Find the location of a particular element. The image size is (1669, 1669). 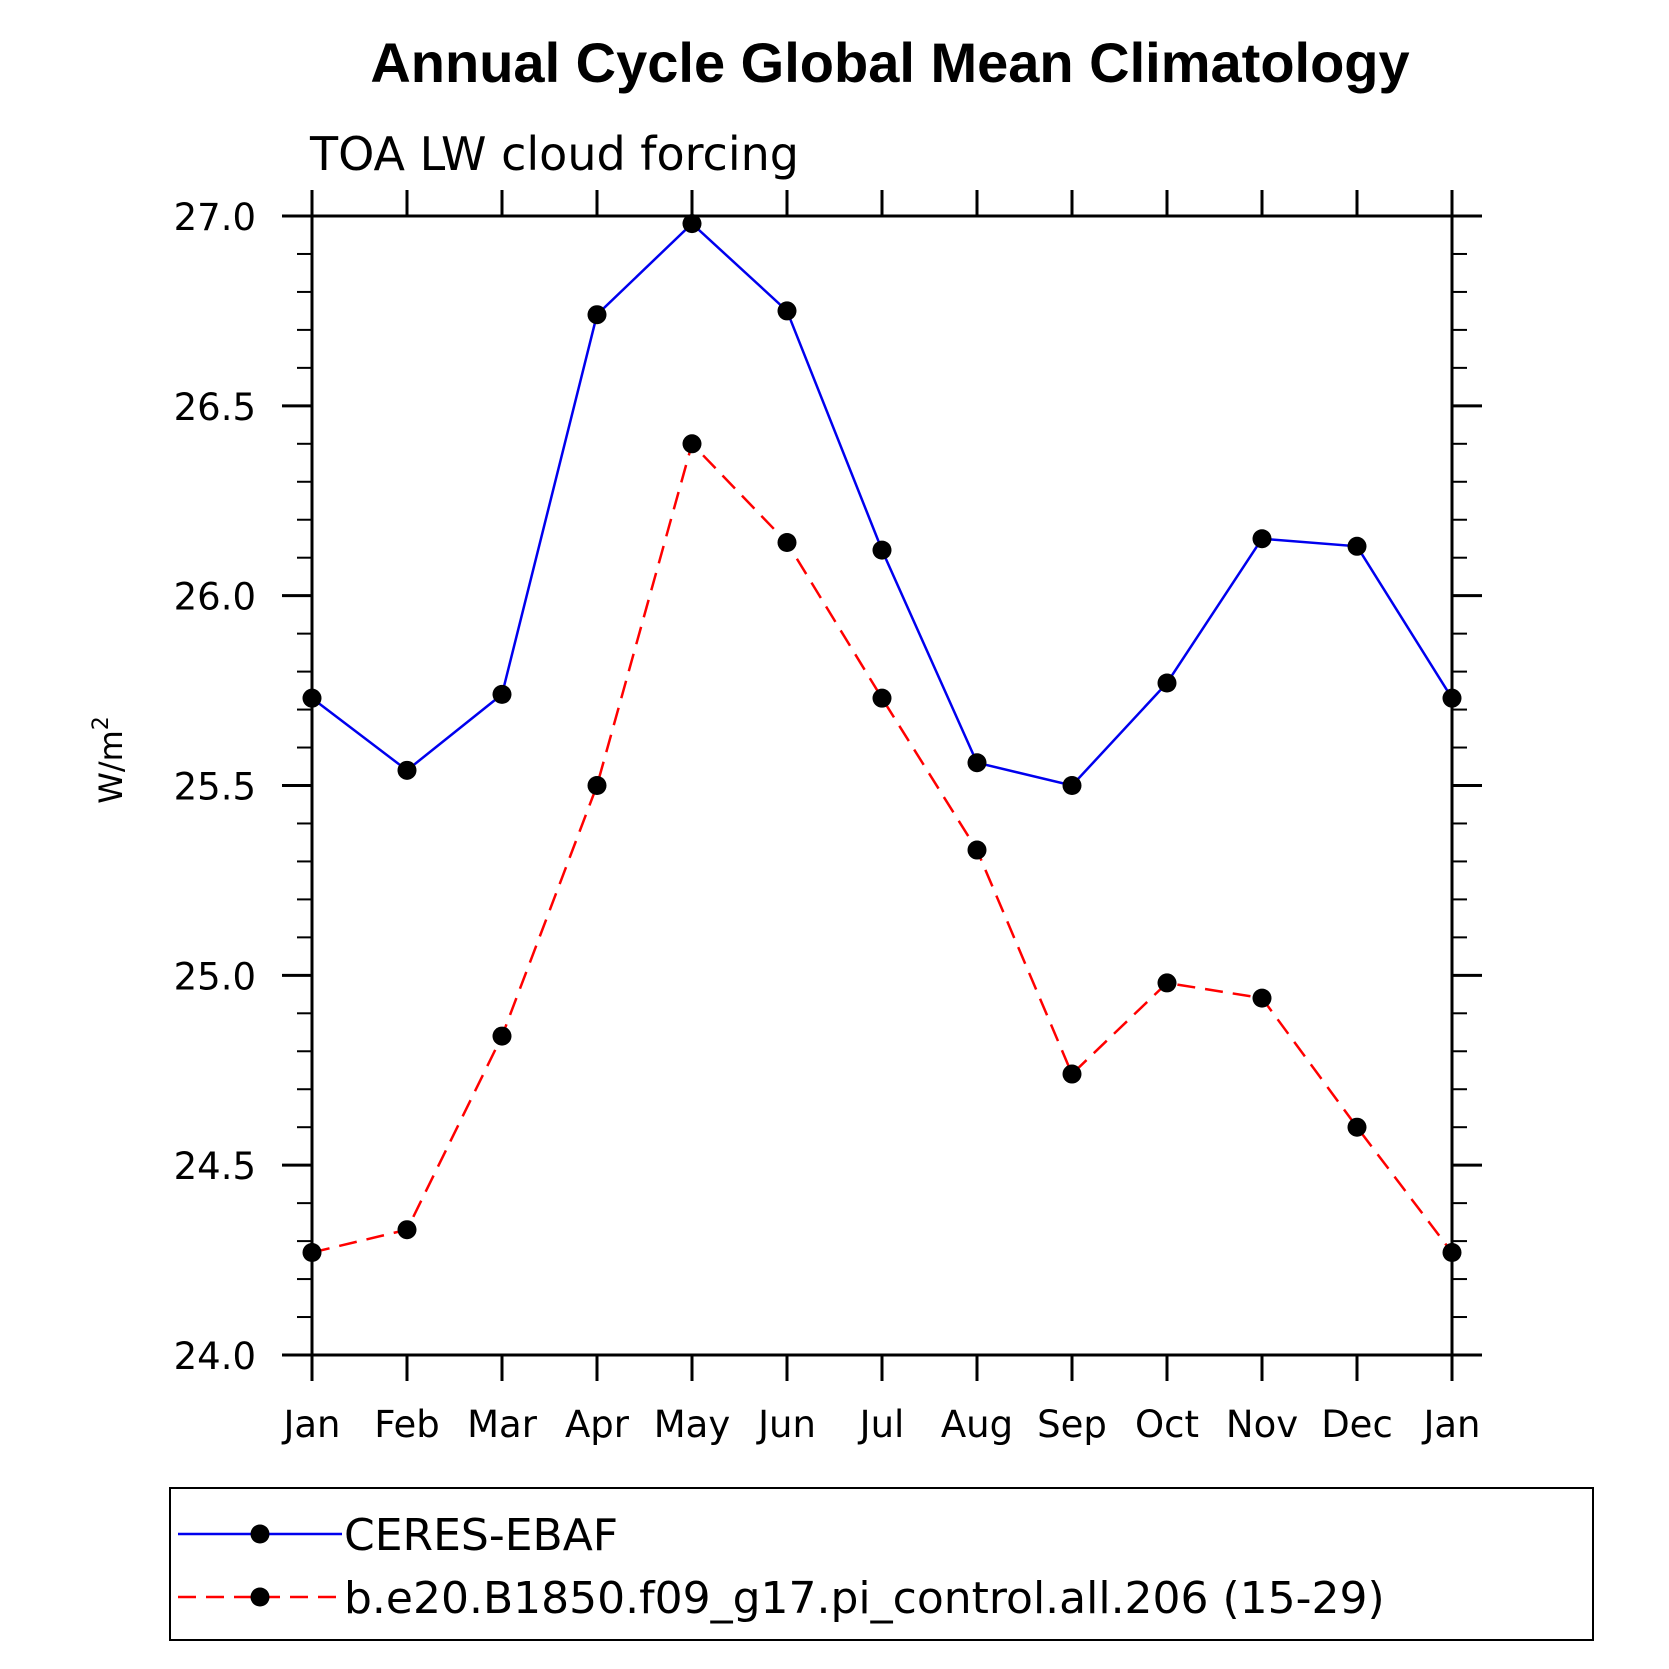

y-axis-label: W/m2 is located at coordinates (109, 760).